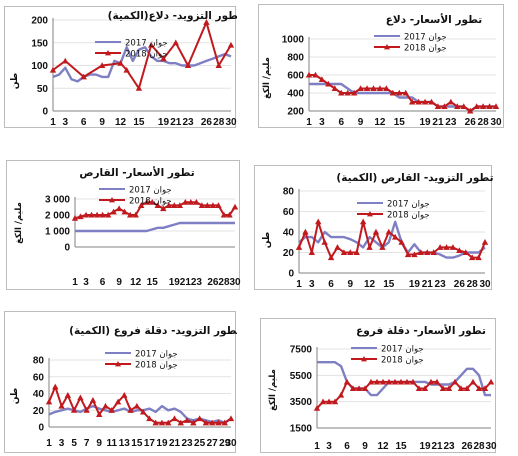  Describe the element at coordinates (295, 94) in the screenshot. I see `y-tick-label: 400` at that location.